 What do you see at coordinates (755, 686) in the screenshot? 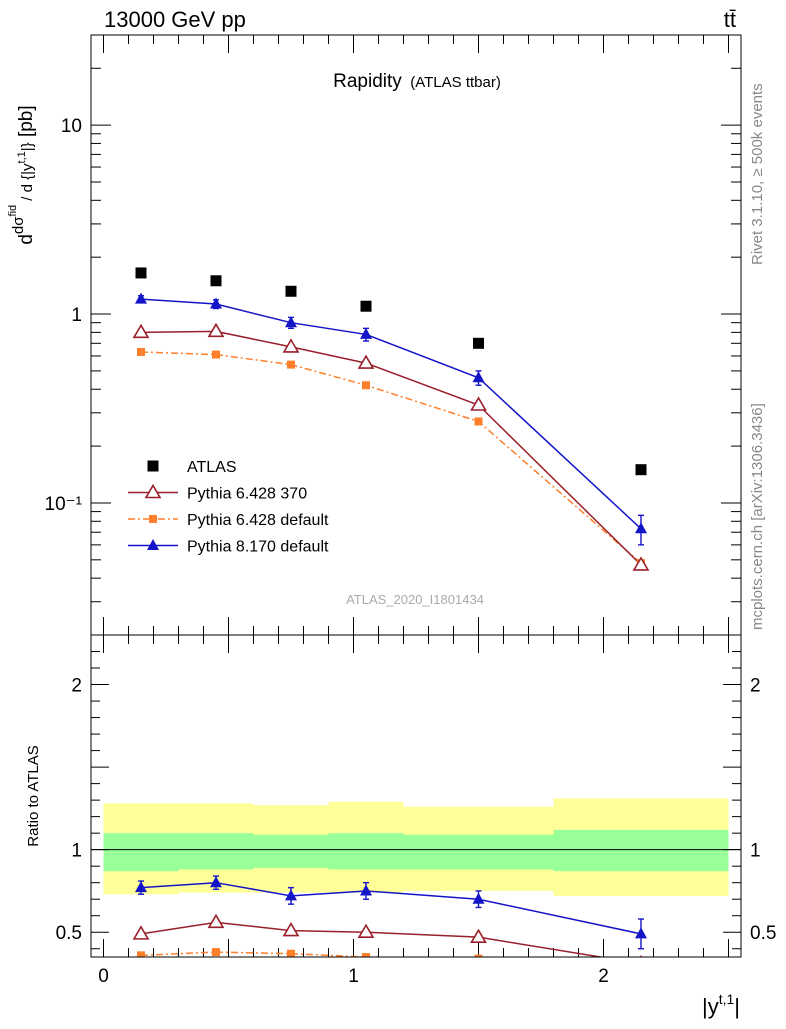
I see `ratio-y-tick-label-right: 2` at bounding box center [755, 686].